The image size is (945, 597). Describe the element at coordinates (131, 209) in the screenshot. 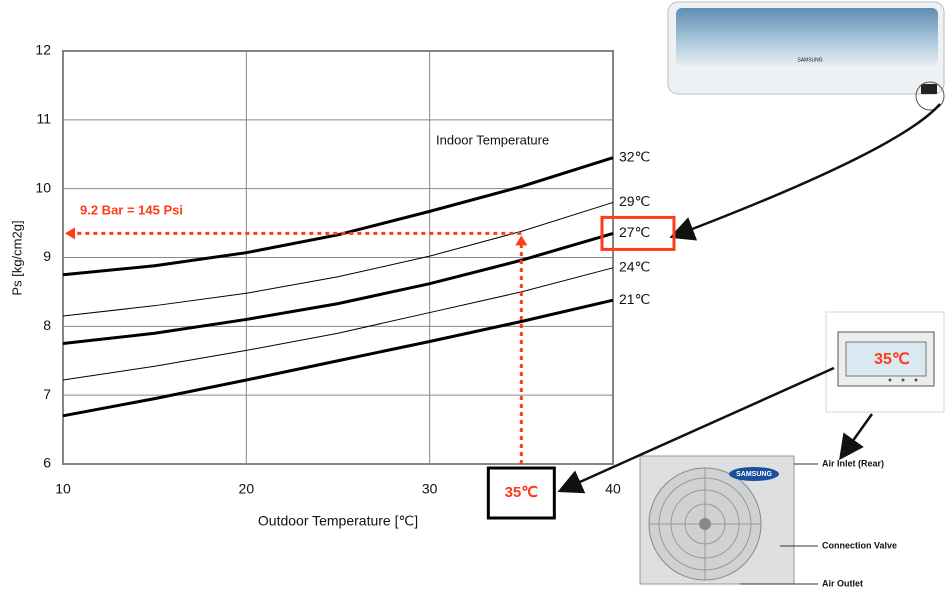

I see `annotation-label: 9.2 Bar = 145 Psi` at that location.